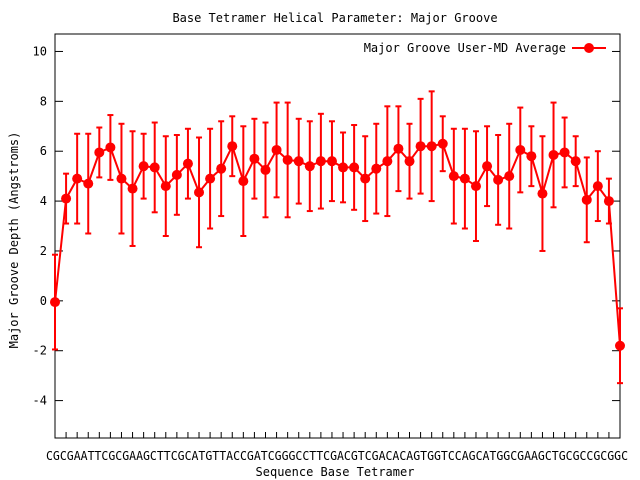  I want to click on y-tick-label: 4, so click(43, 201).